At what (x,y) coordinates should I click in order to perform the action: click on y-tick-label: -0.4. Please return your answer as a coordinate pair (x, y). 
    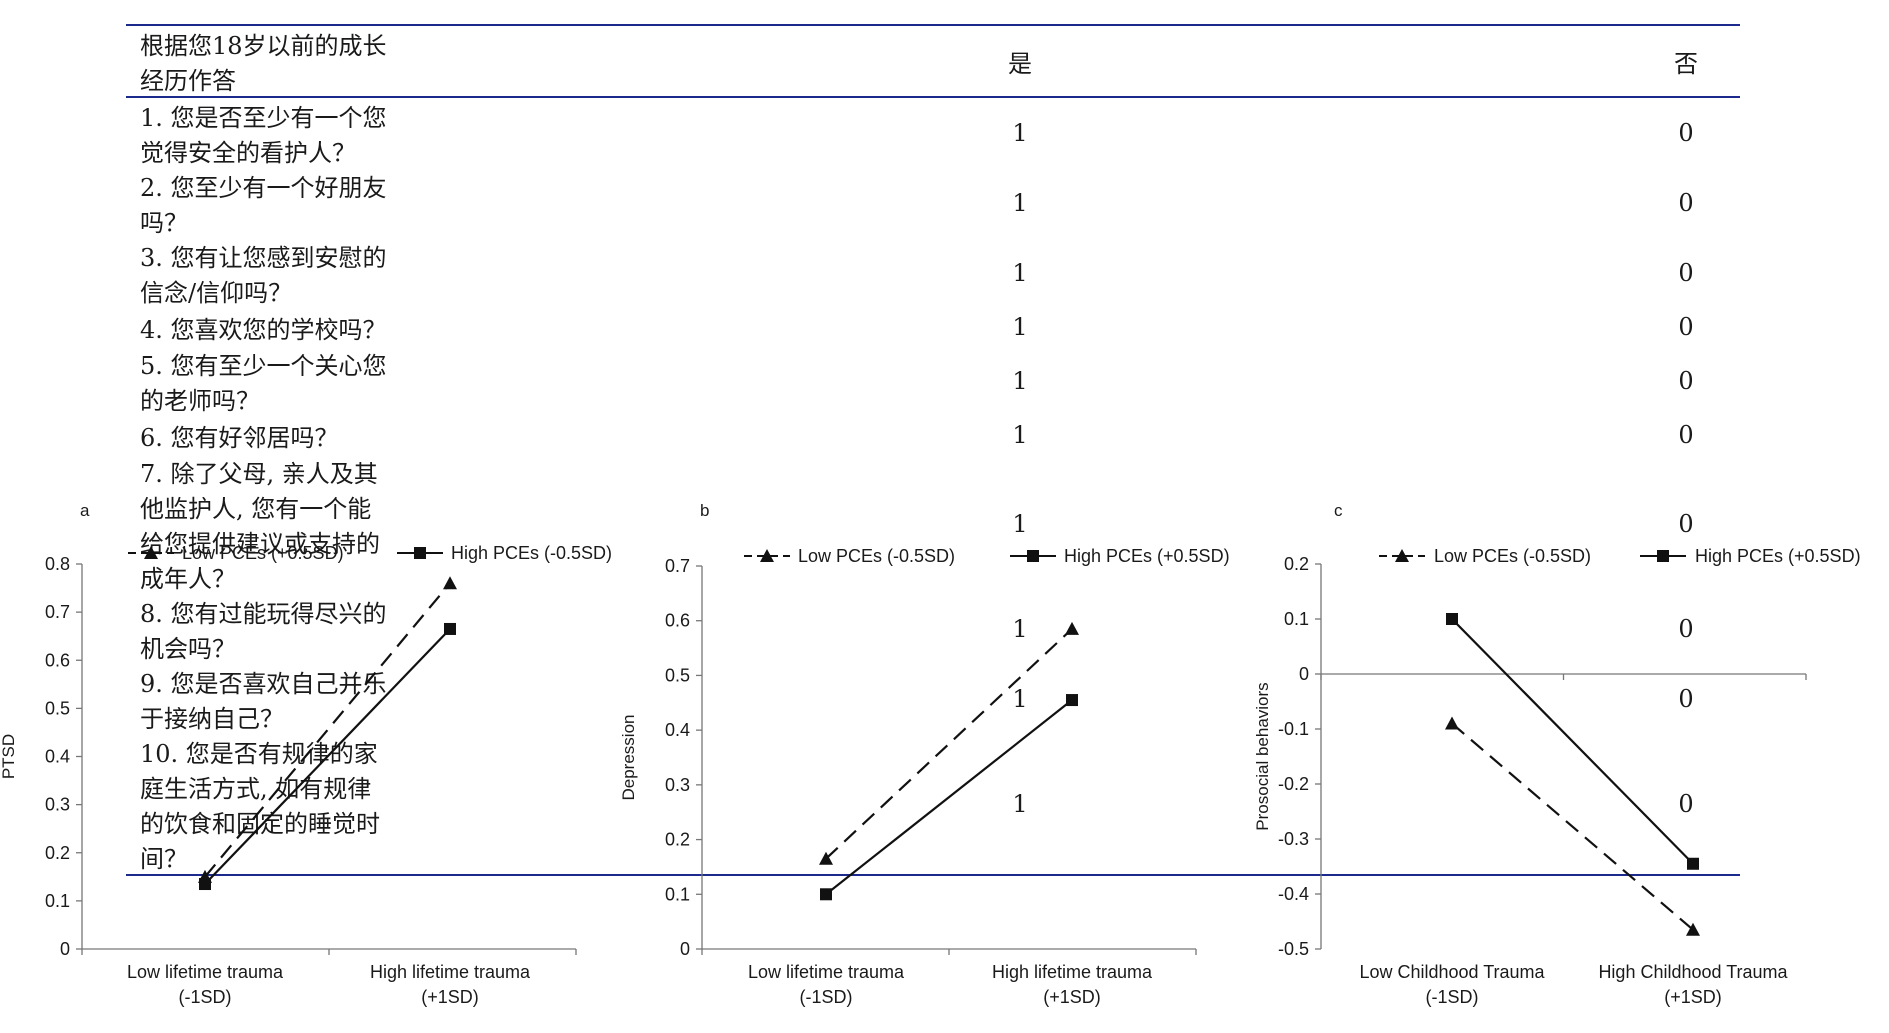
    Looking at the image, I should click on (1293, 894).